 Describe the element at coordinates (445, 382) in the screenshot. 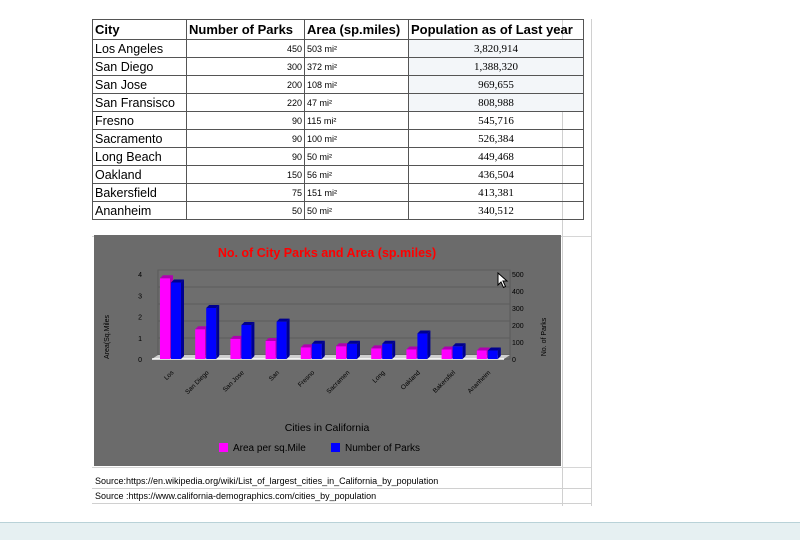

I see `category-label: Bakersfiel` at that location.